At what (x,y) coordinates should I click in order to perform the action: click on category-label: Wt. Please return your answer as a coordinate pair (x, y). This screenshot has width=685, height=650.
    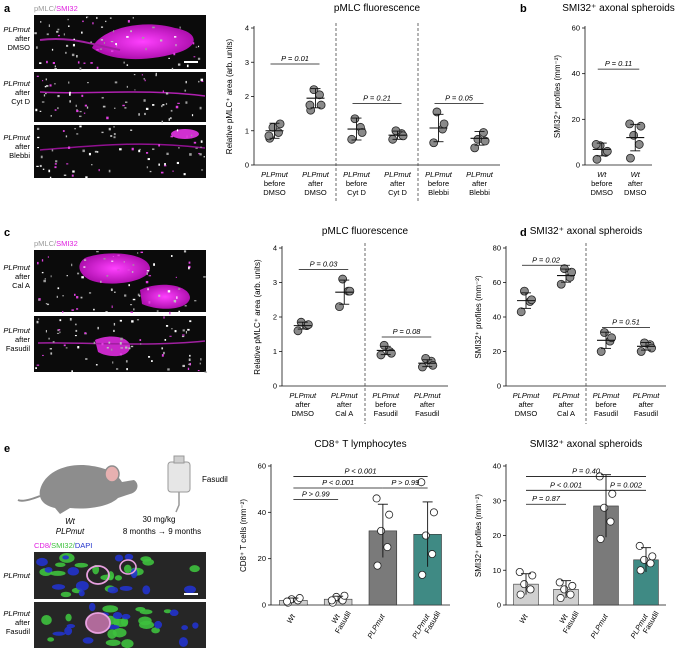
    Looking at the image, I should click on (602, 174).